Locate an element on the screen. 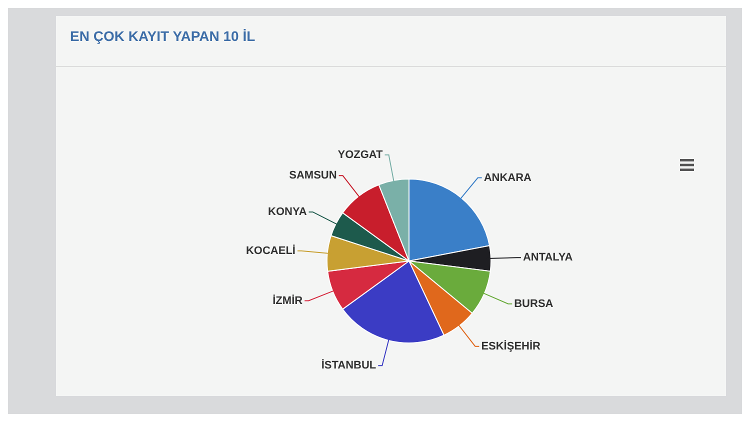  slice-label: YOZGAT is located at coordinates (361, 154).